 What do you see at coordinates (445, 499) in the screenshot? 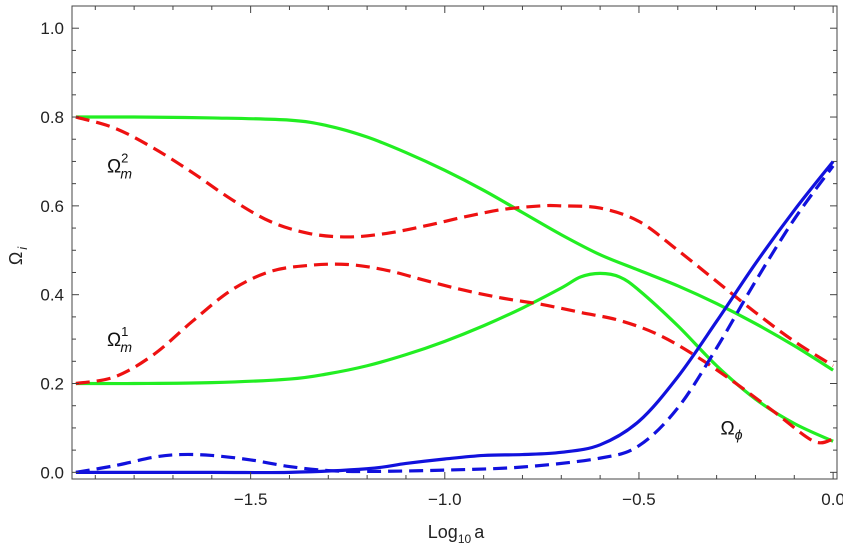
I see `x-tick-label: −1.0` at bounding box center [445, 499].